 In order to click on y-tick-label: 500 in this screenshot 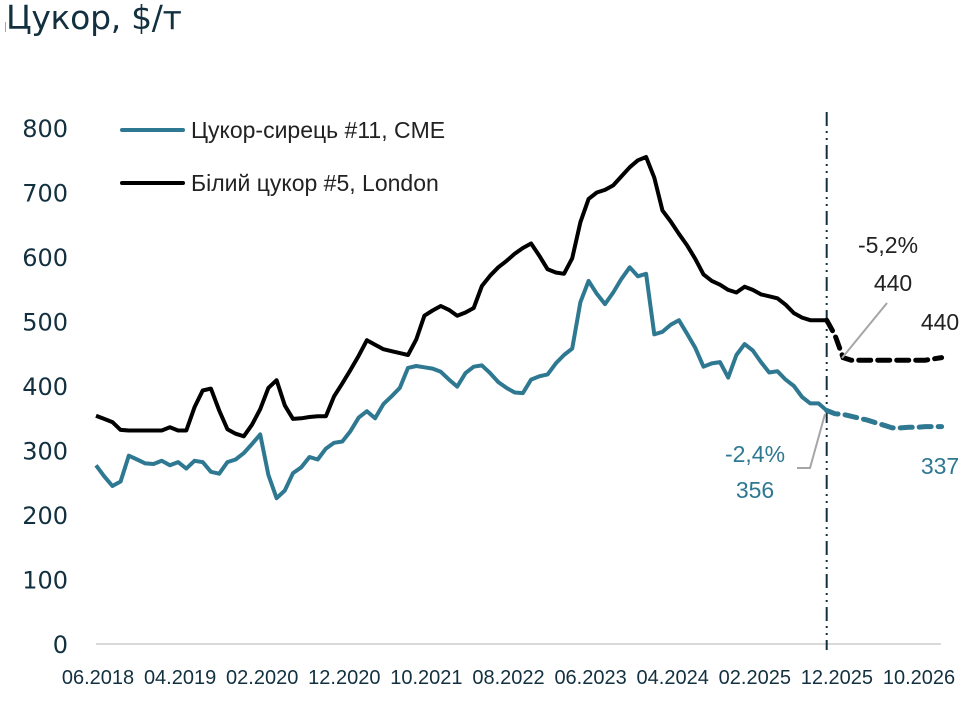, I will do `click(45, 323)`.